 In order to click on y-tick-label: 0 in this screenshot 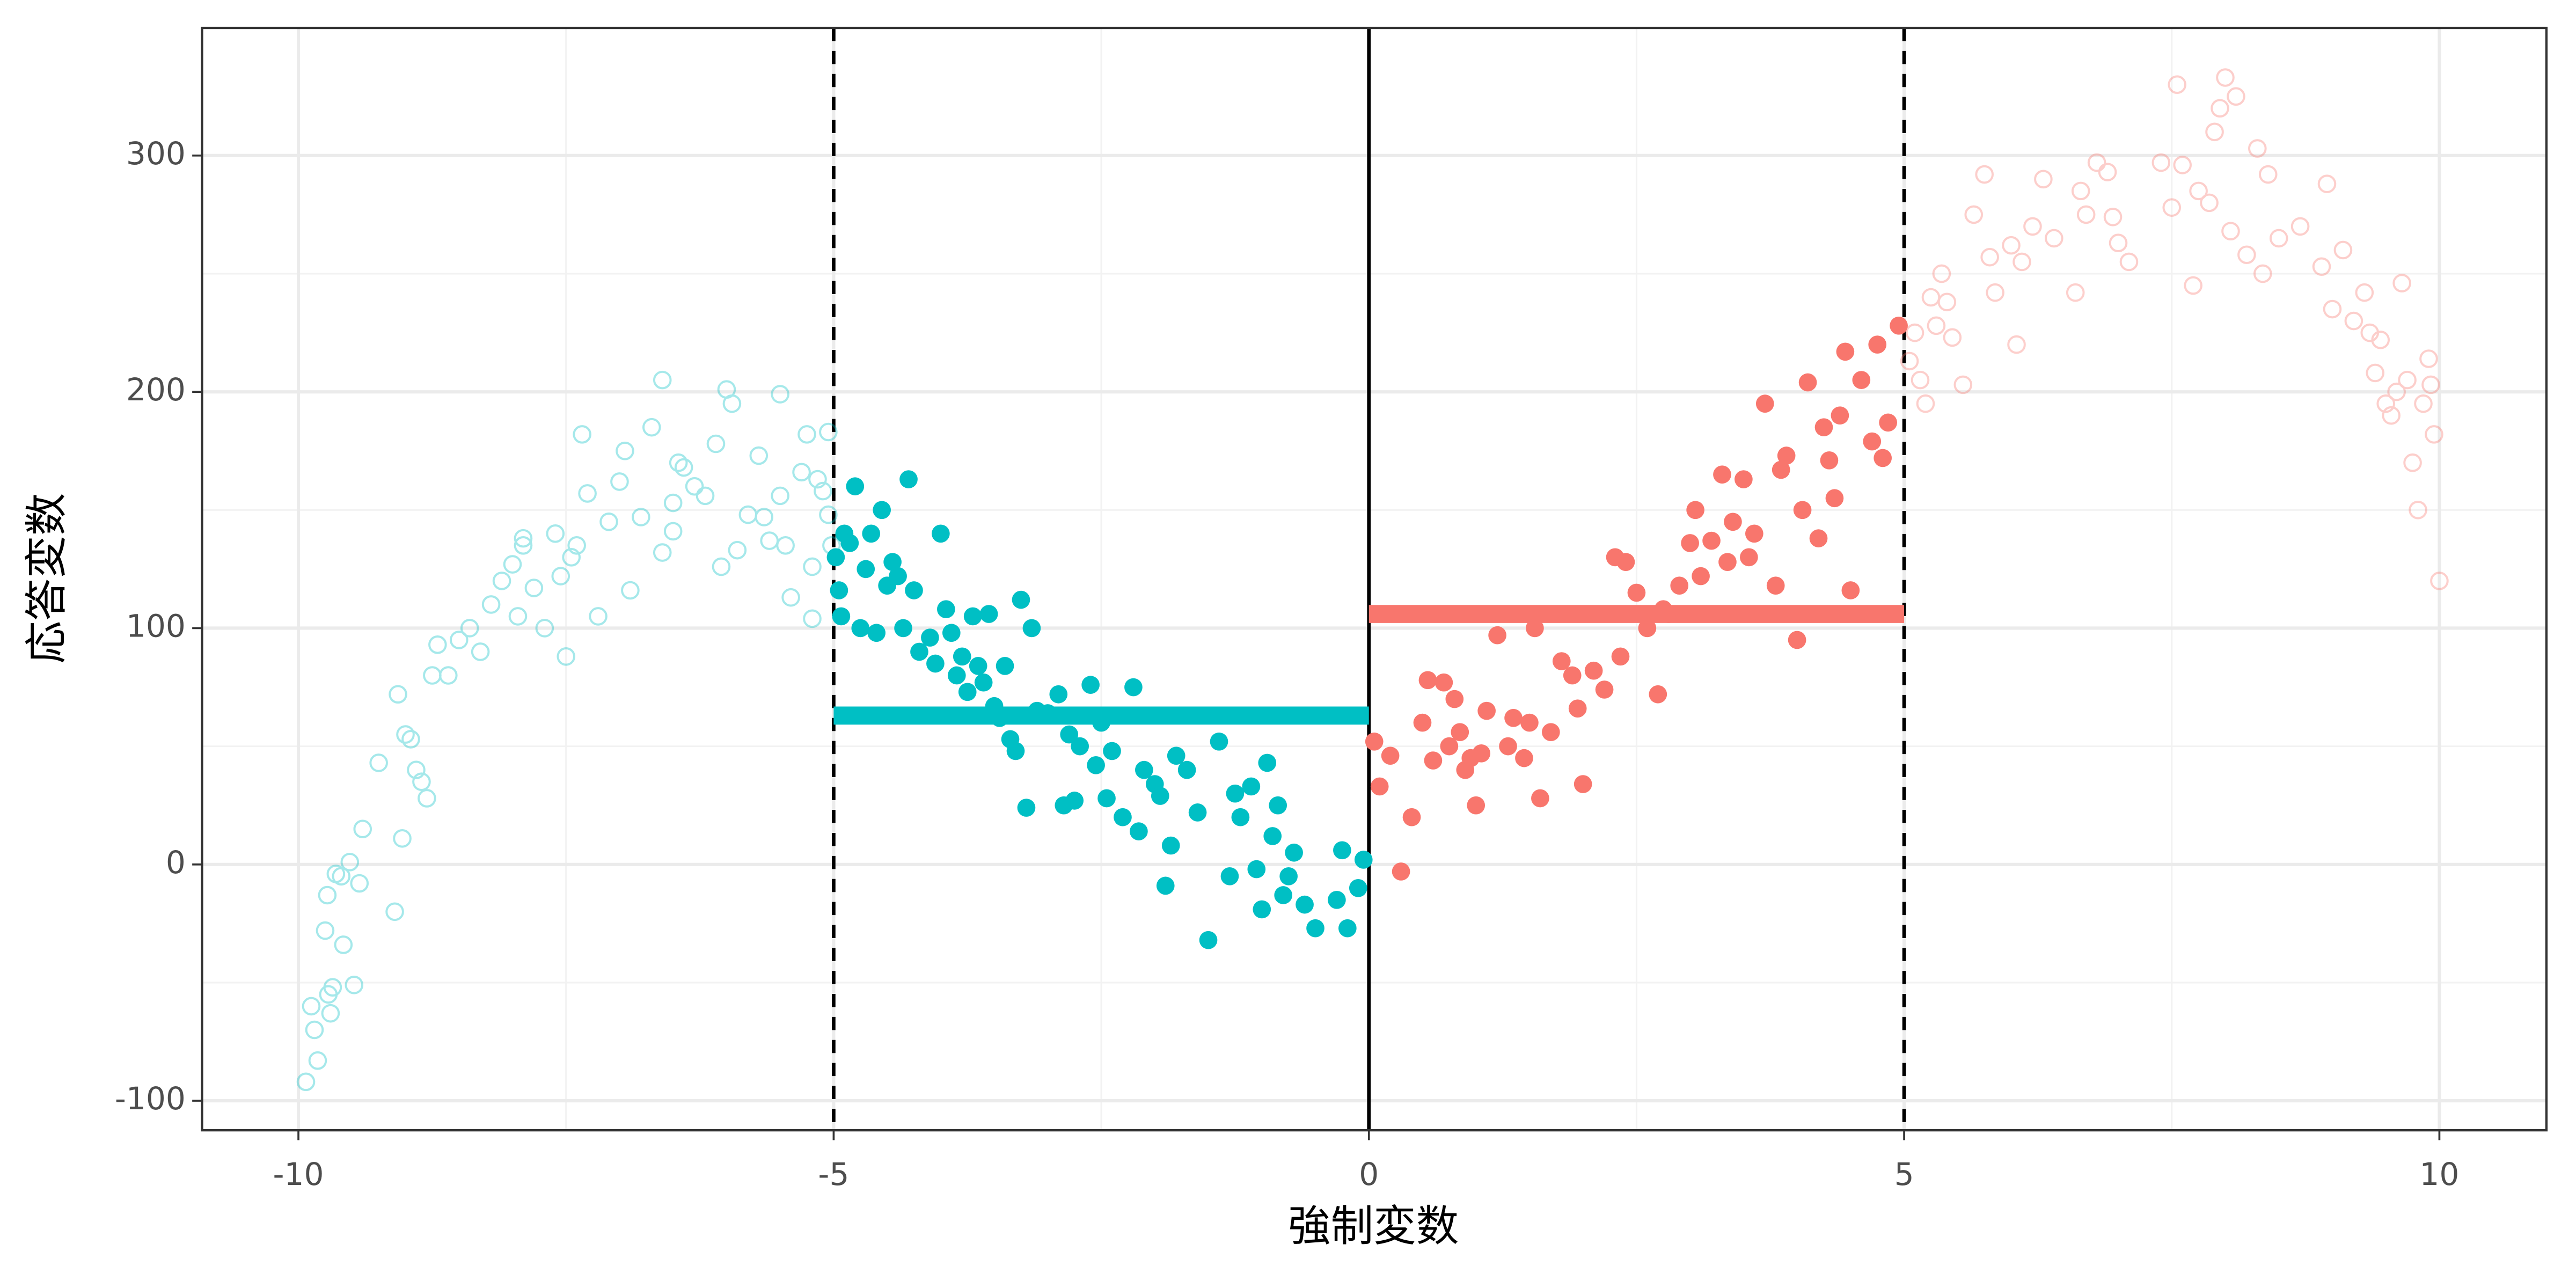, I will do `click(176, 862)`.